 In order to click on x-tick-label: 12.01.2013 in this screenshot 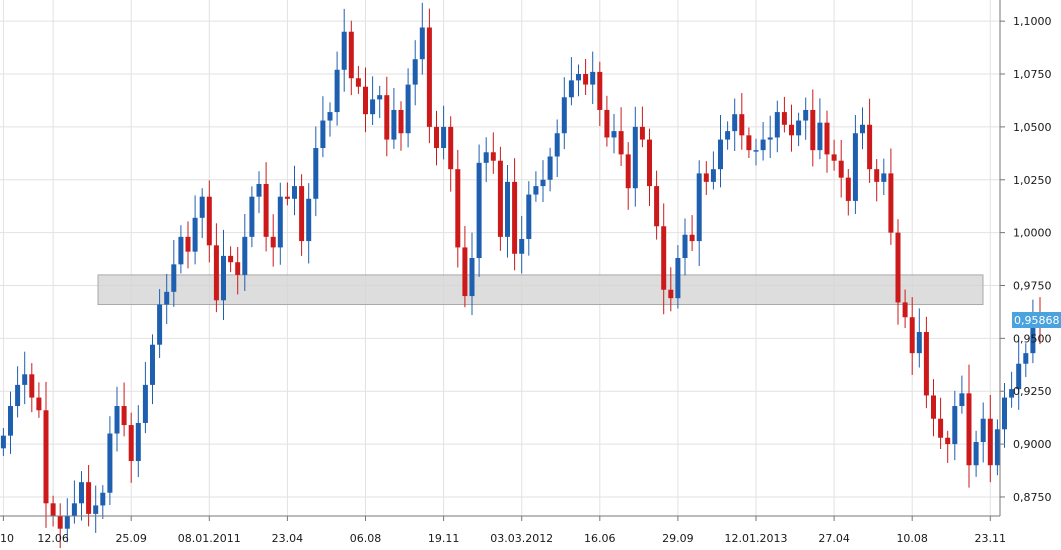, I will do `click(756, 538)`.